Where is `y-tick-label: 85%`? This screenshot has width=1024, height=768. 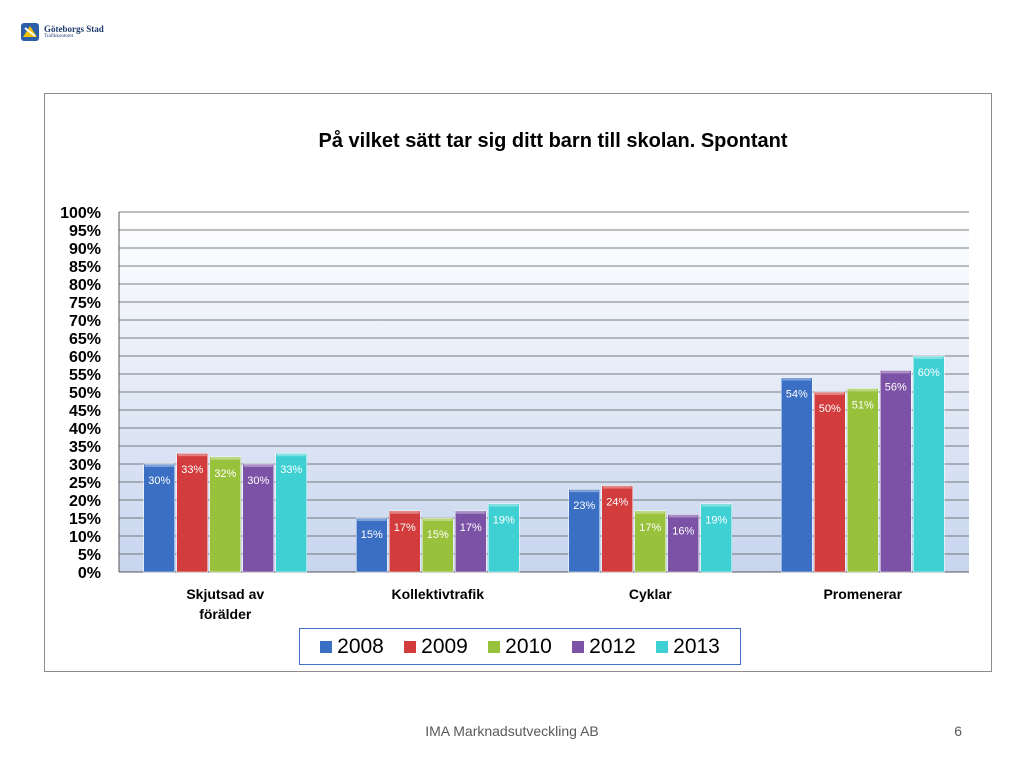 y-tick-label: 85% is located at coordinates (85, 267).